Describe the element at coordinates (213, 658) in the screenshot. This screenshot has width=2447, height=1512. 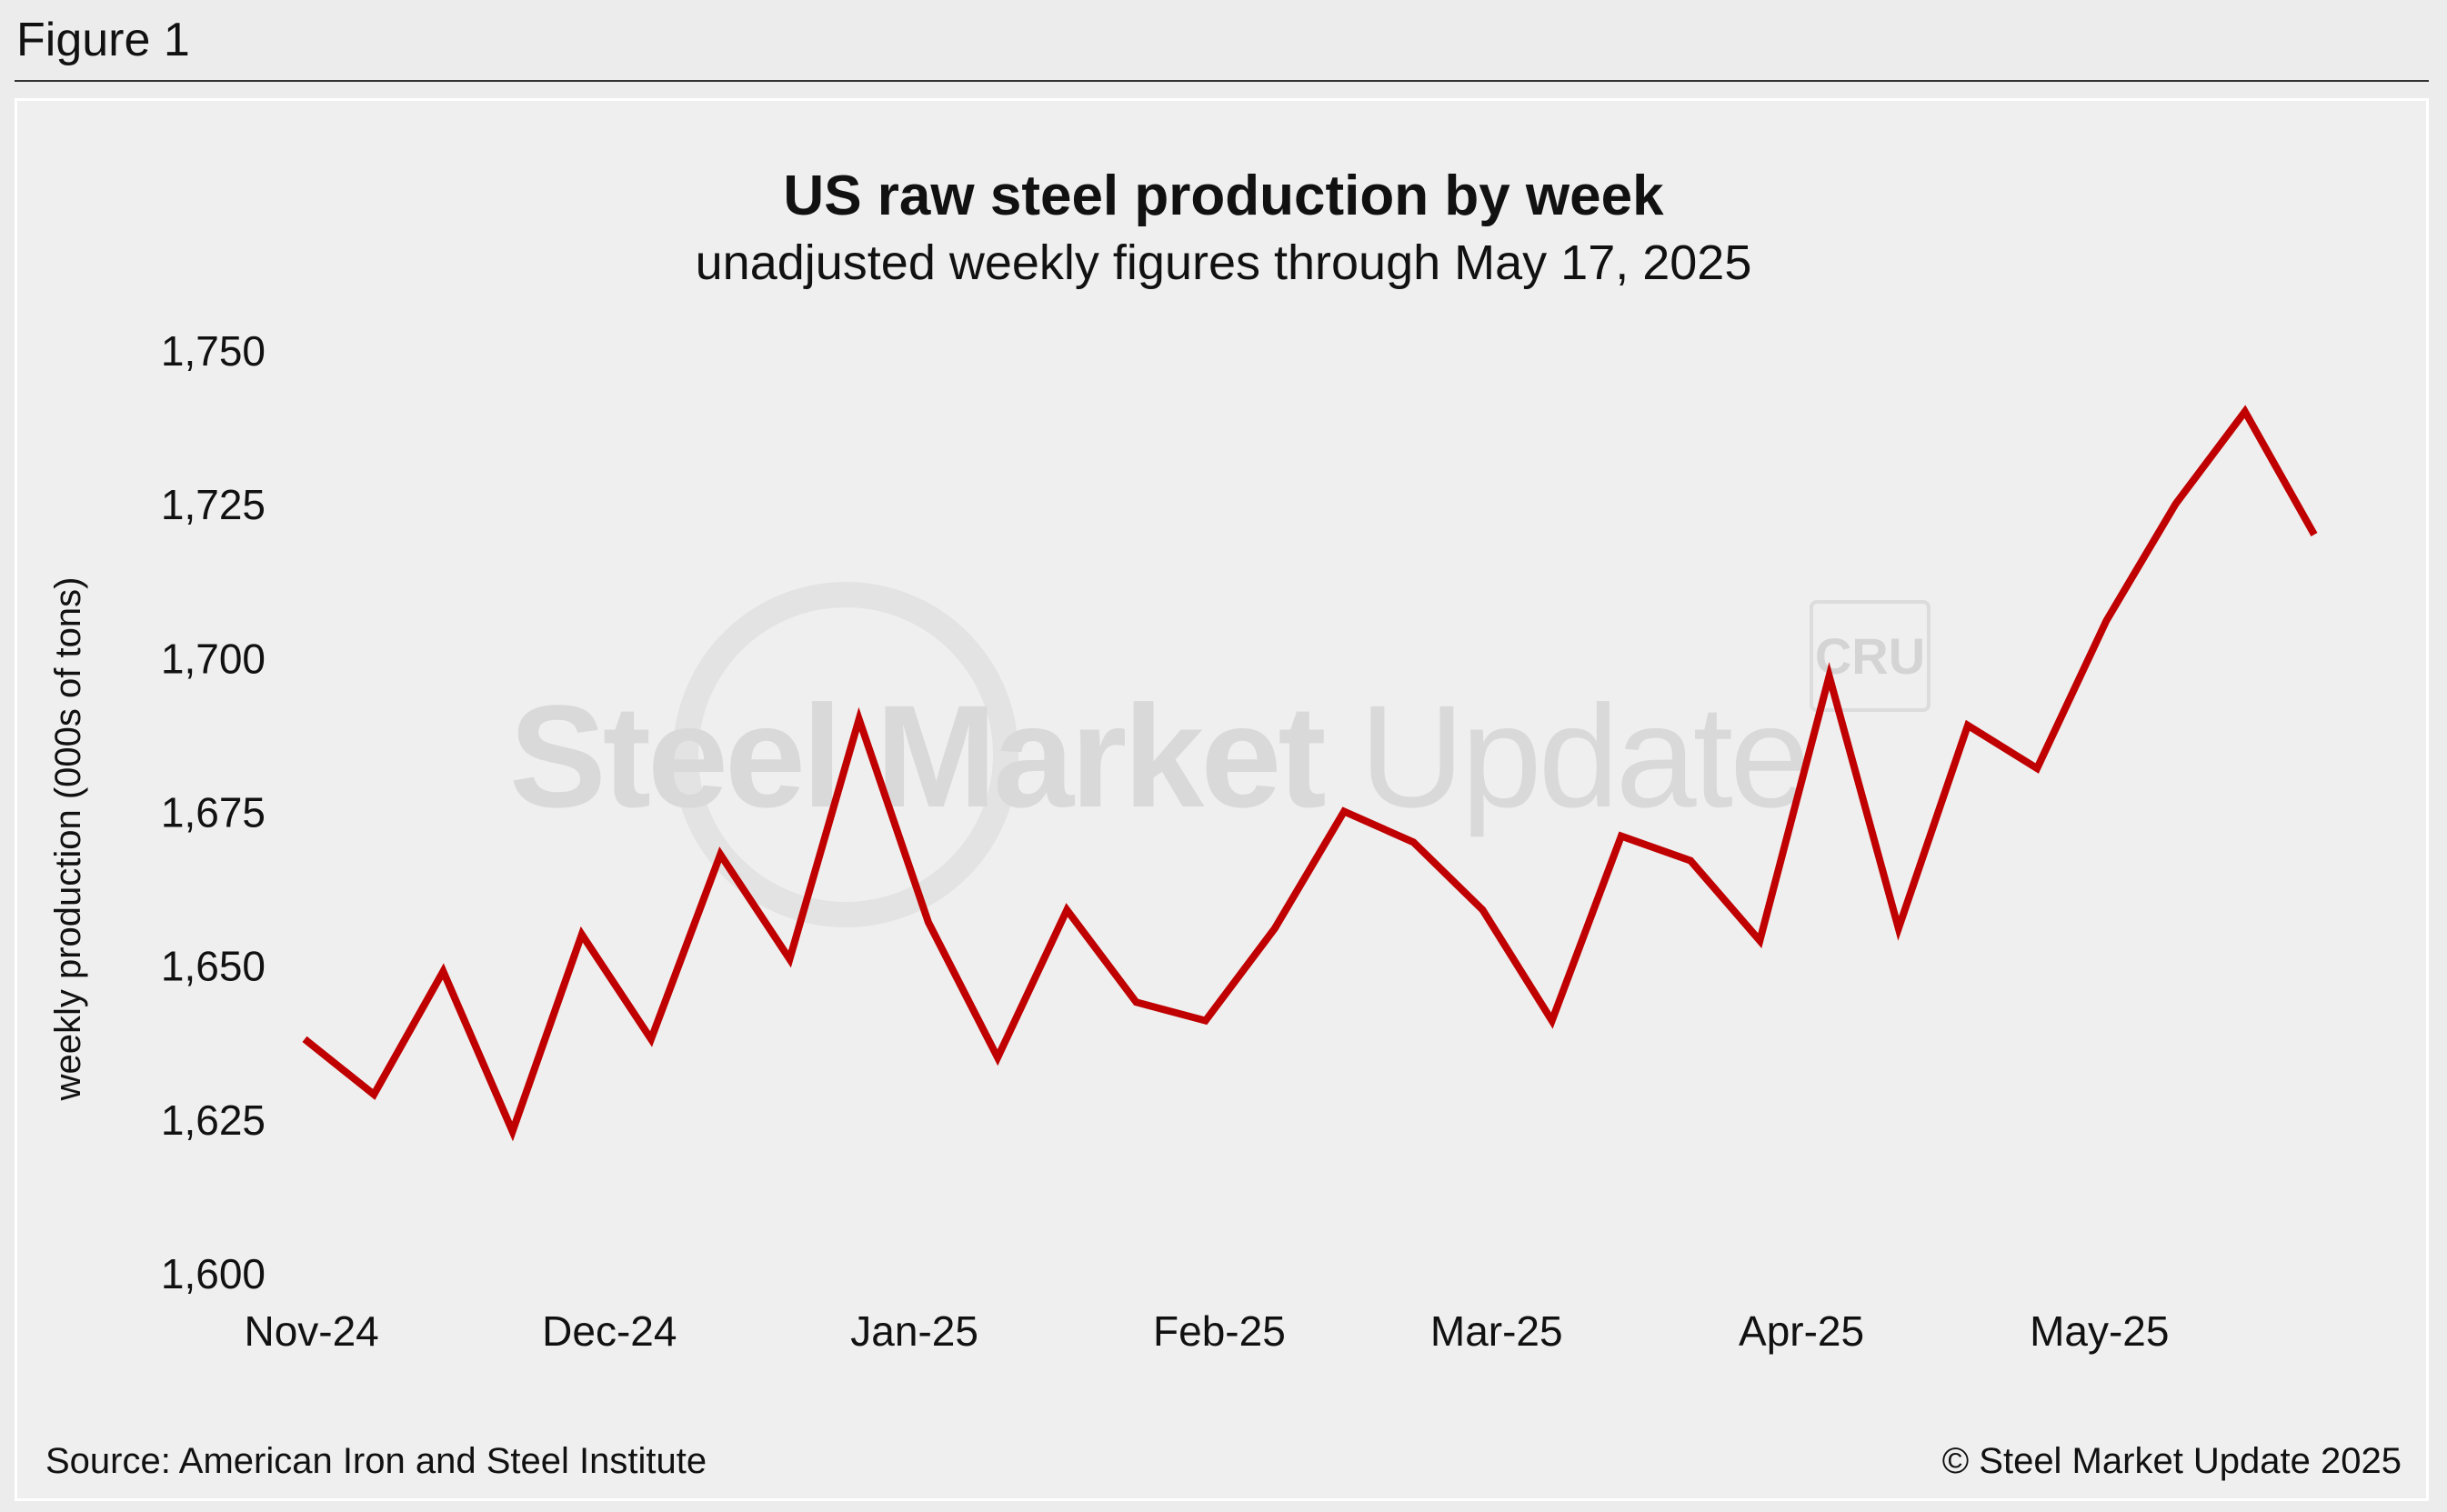
I see `y-tick-label: 1,700` at that location.